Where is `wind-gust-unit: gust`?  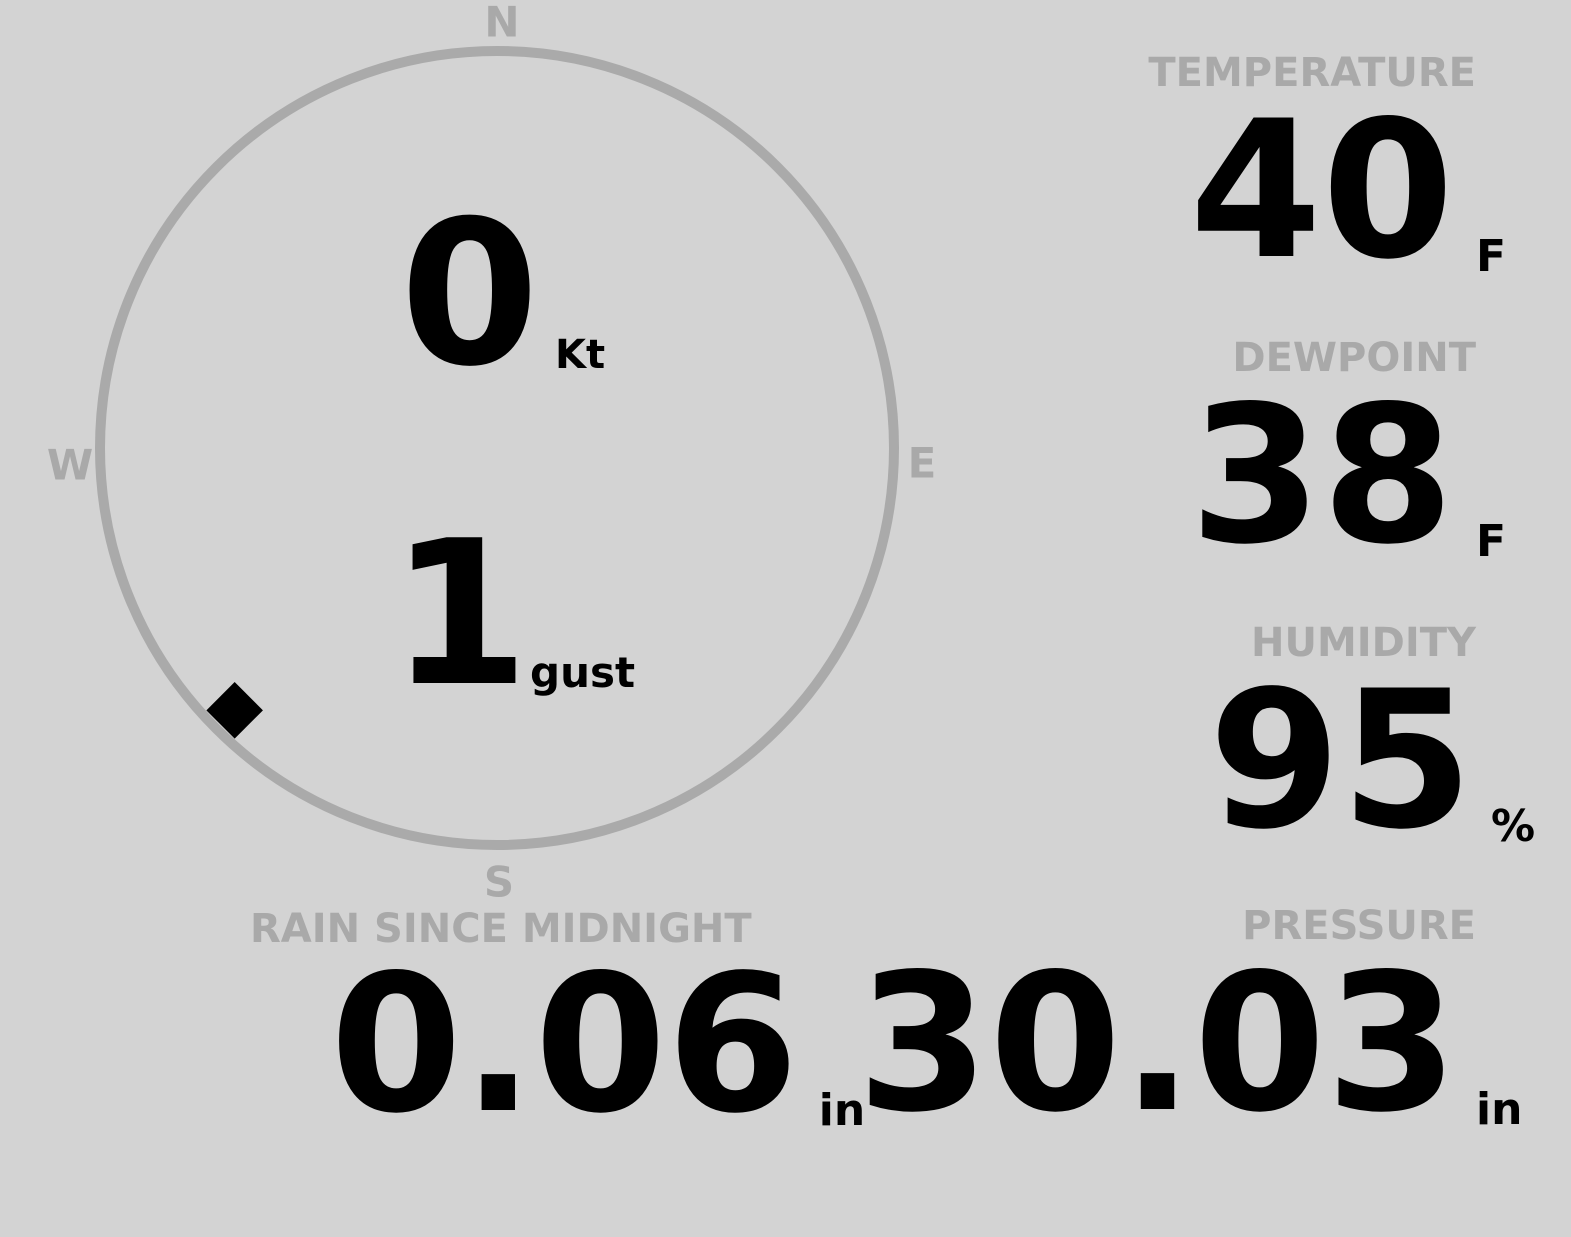 wind-gust-unit: gust is located at coordinates (583, 672).